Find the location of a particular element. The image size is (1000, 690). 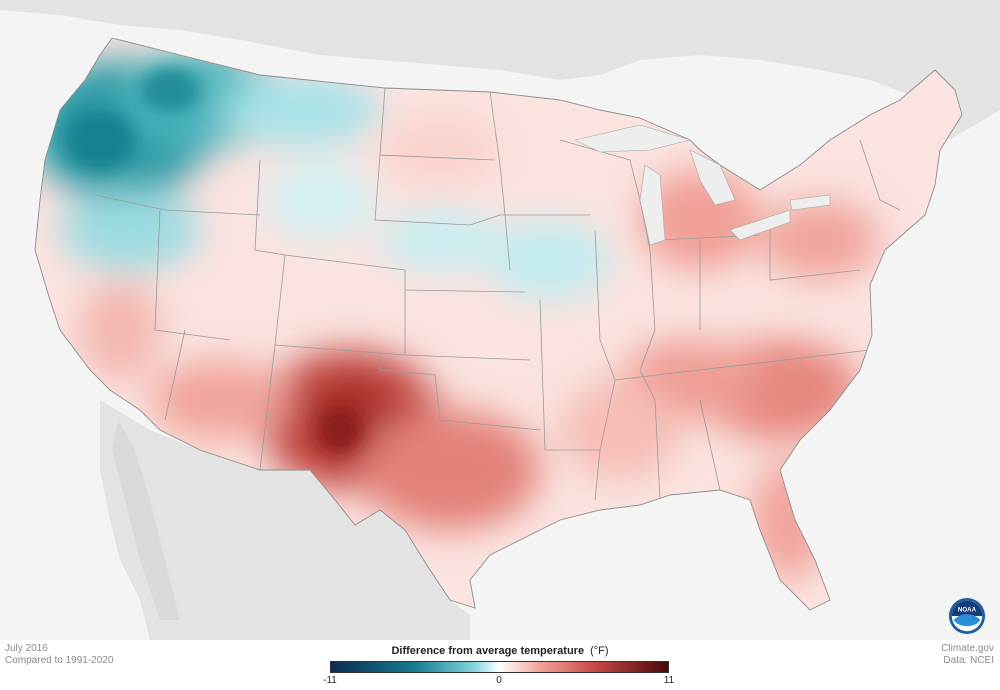

legend-tick-min: -11 is located at coordinates (330, 680).